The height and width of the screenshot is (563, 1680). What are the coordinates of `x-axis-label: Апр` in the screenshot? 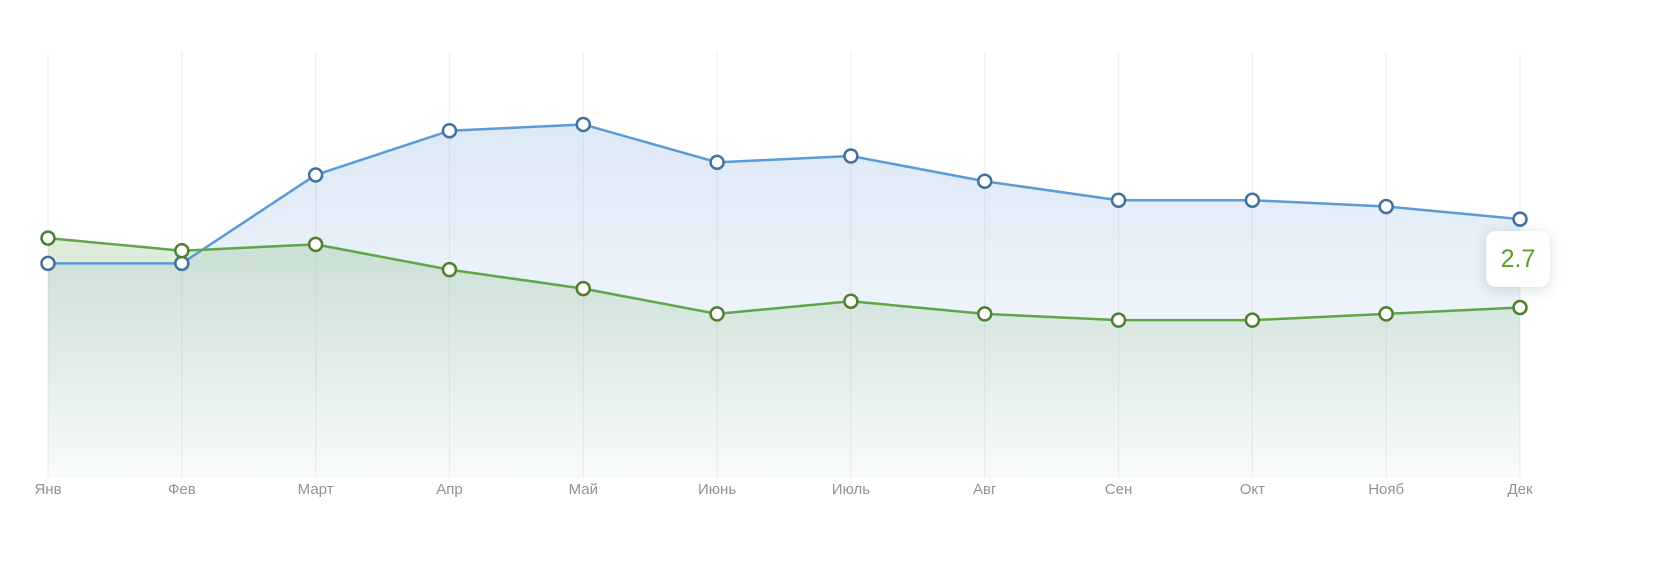 It's located at (449, 489).